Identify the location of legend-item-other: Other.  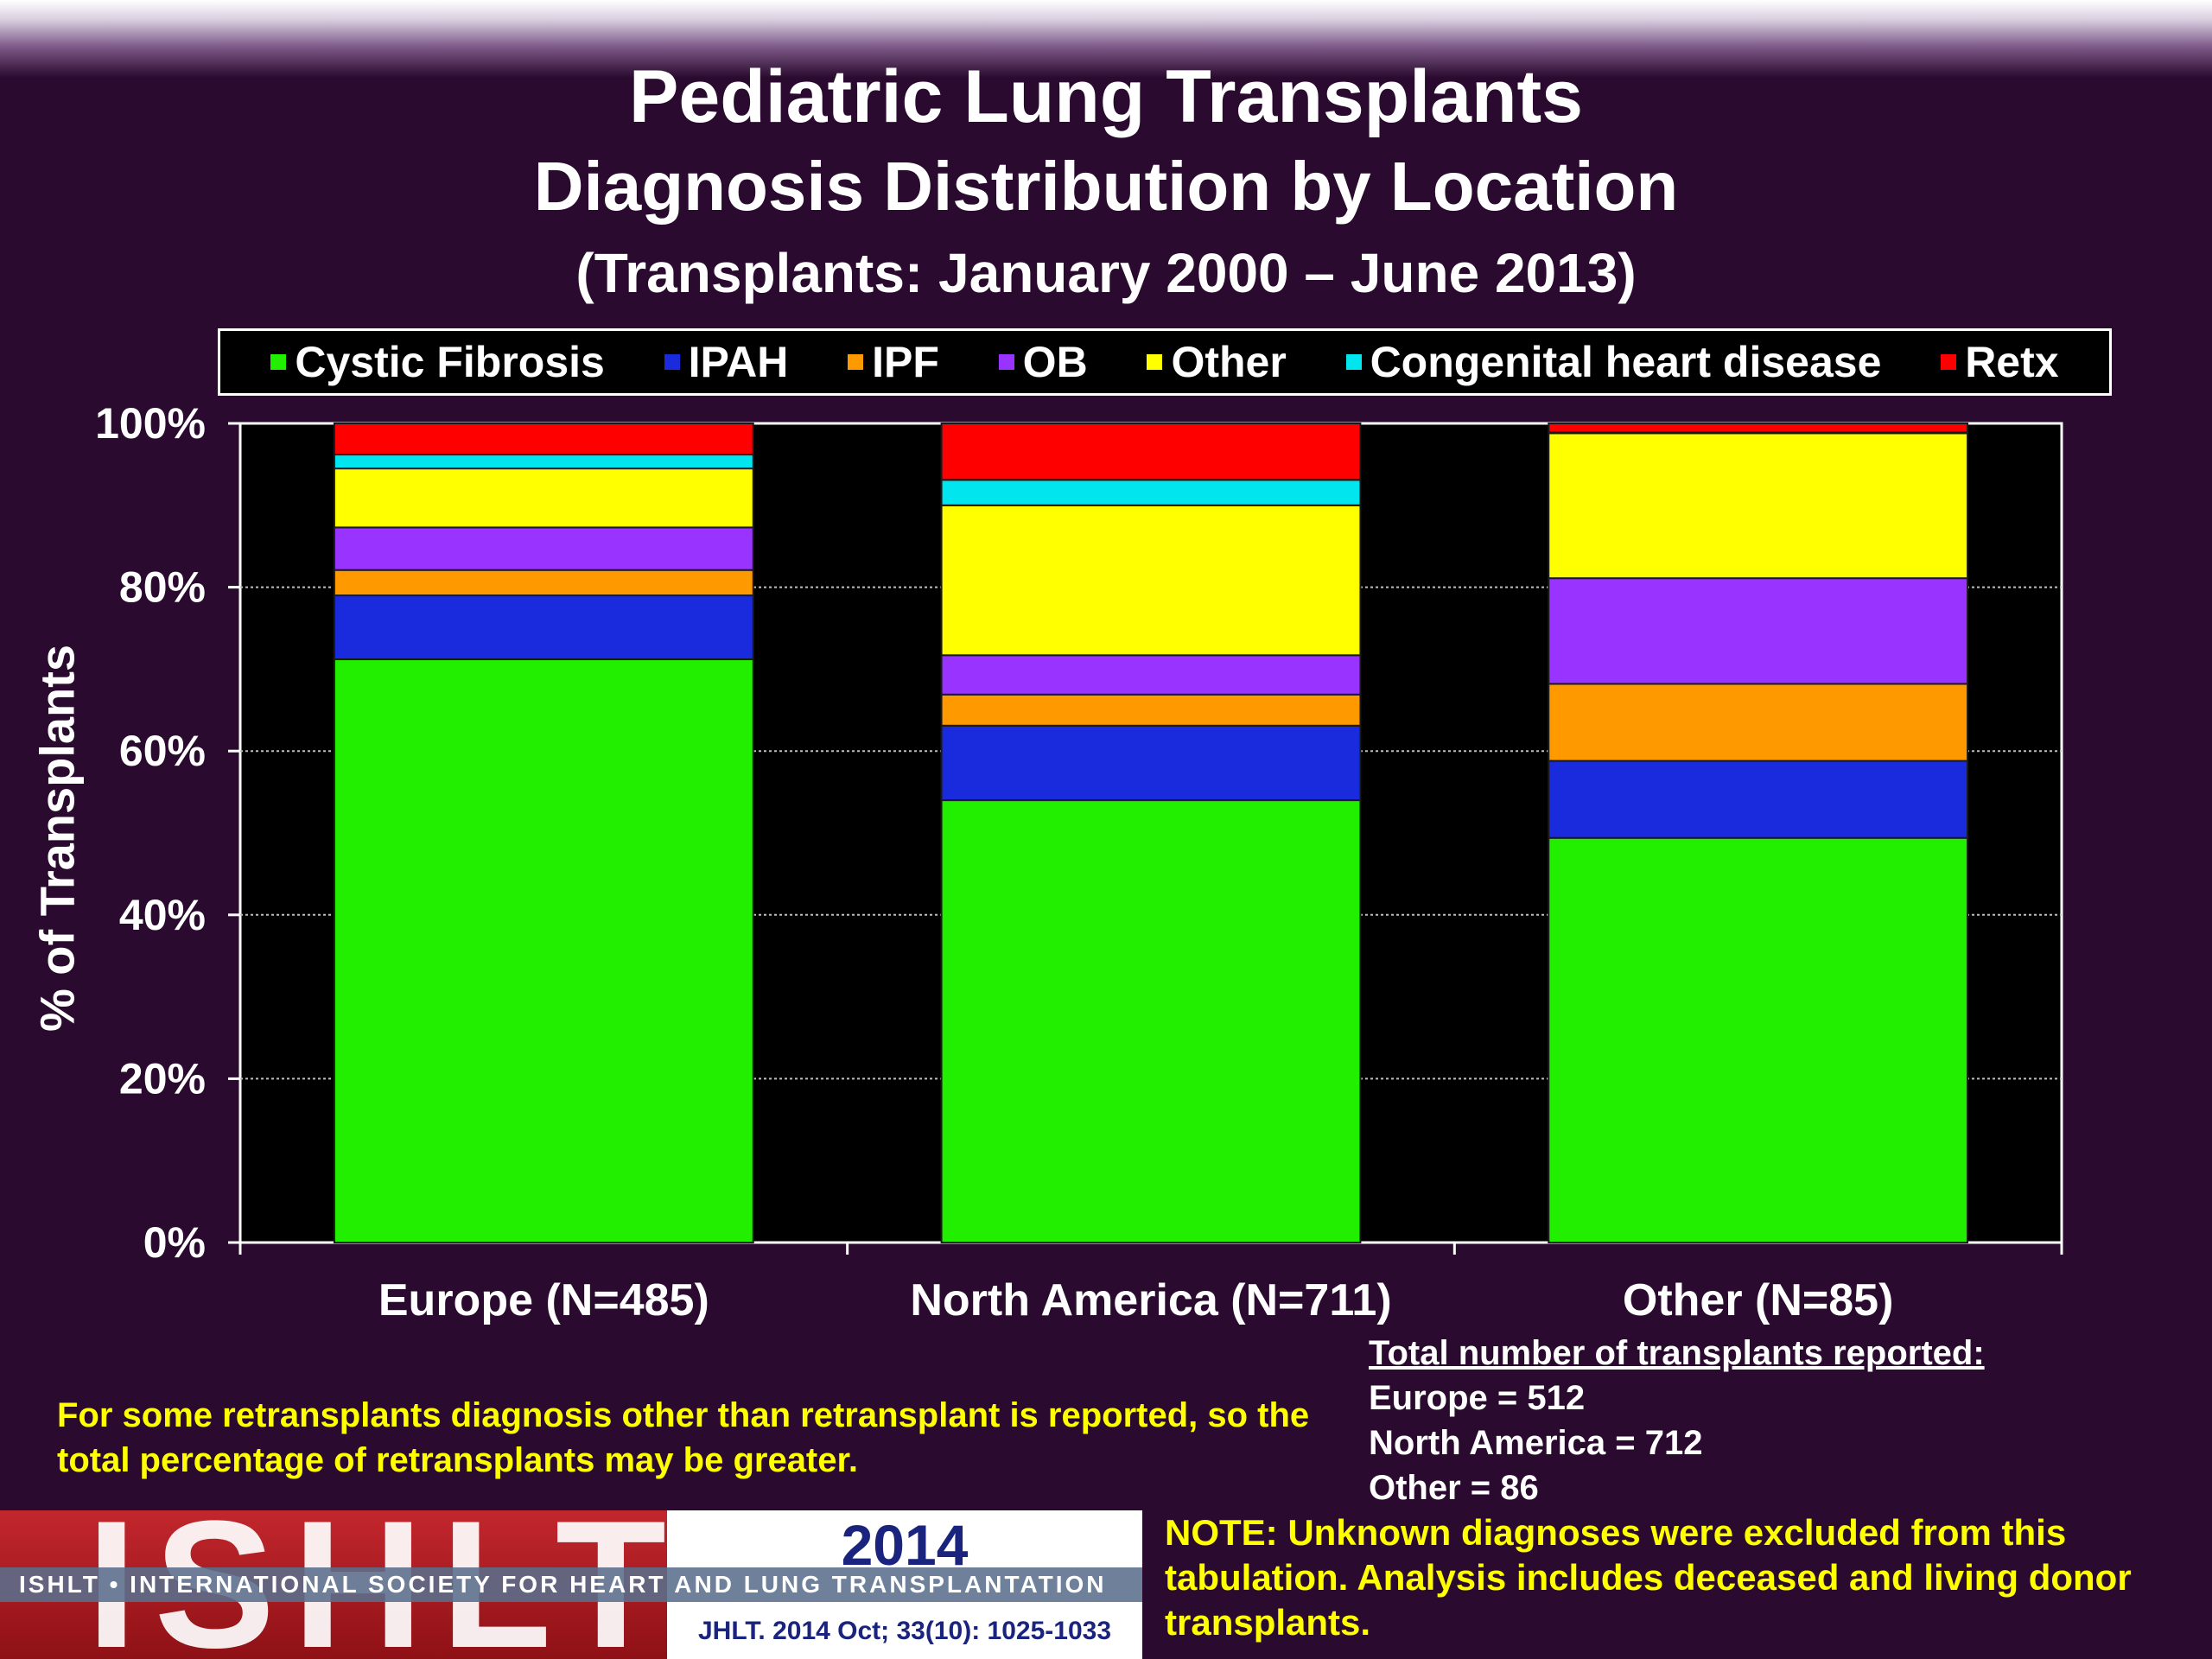
(1217, 362).